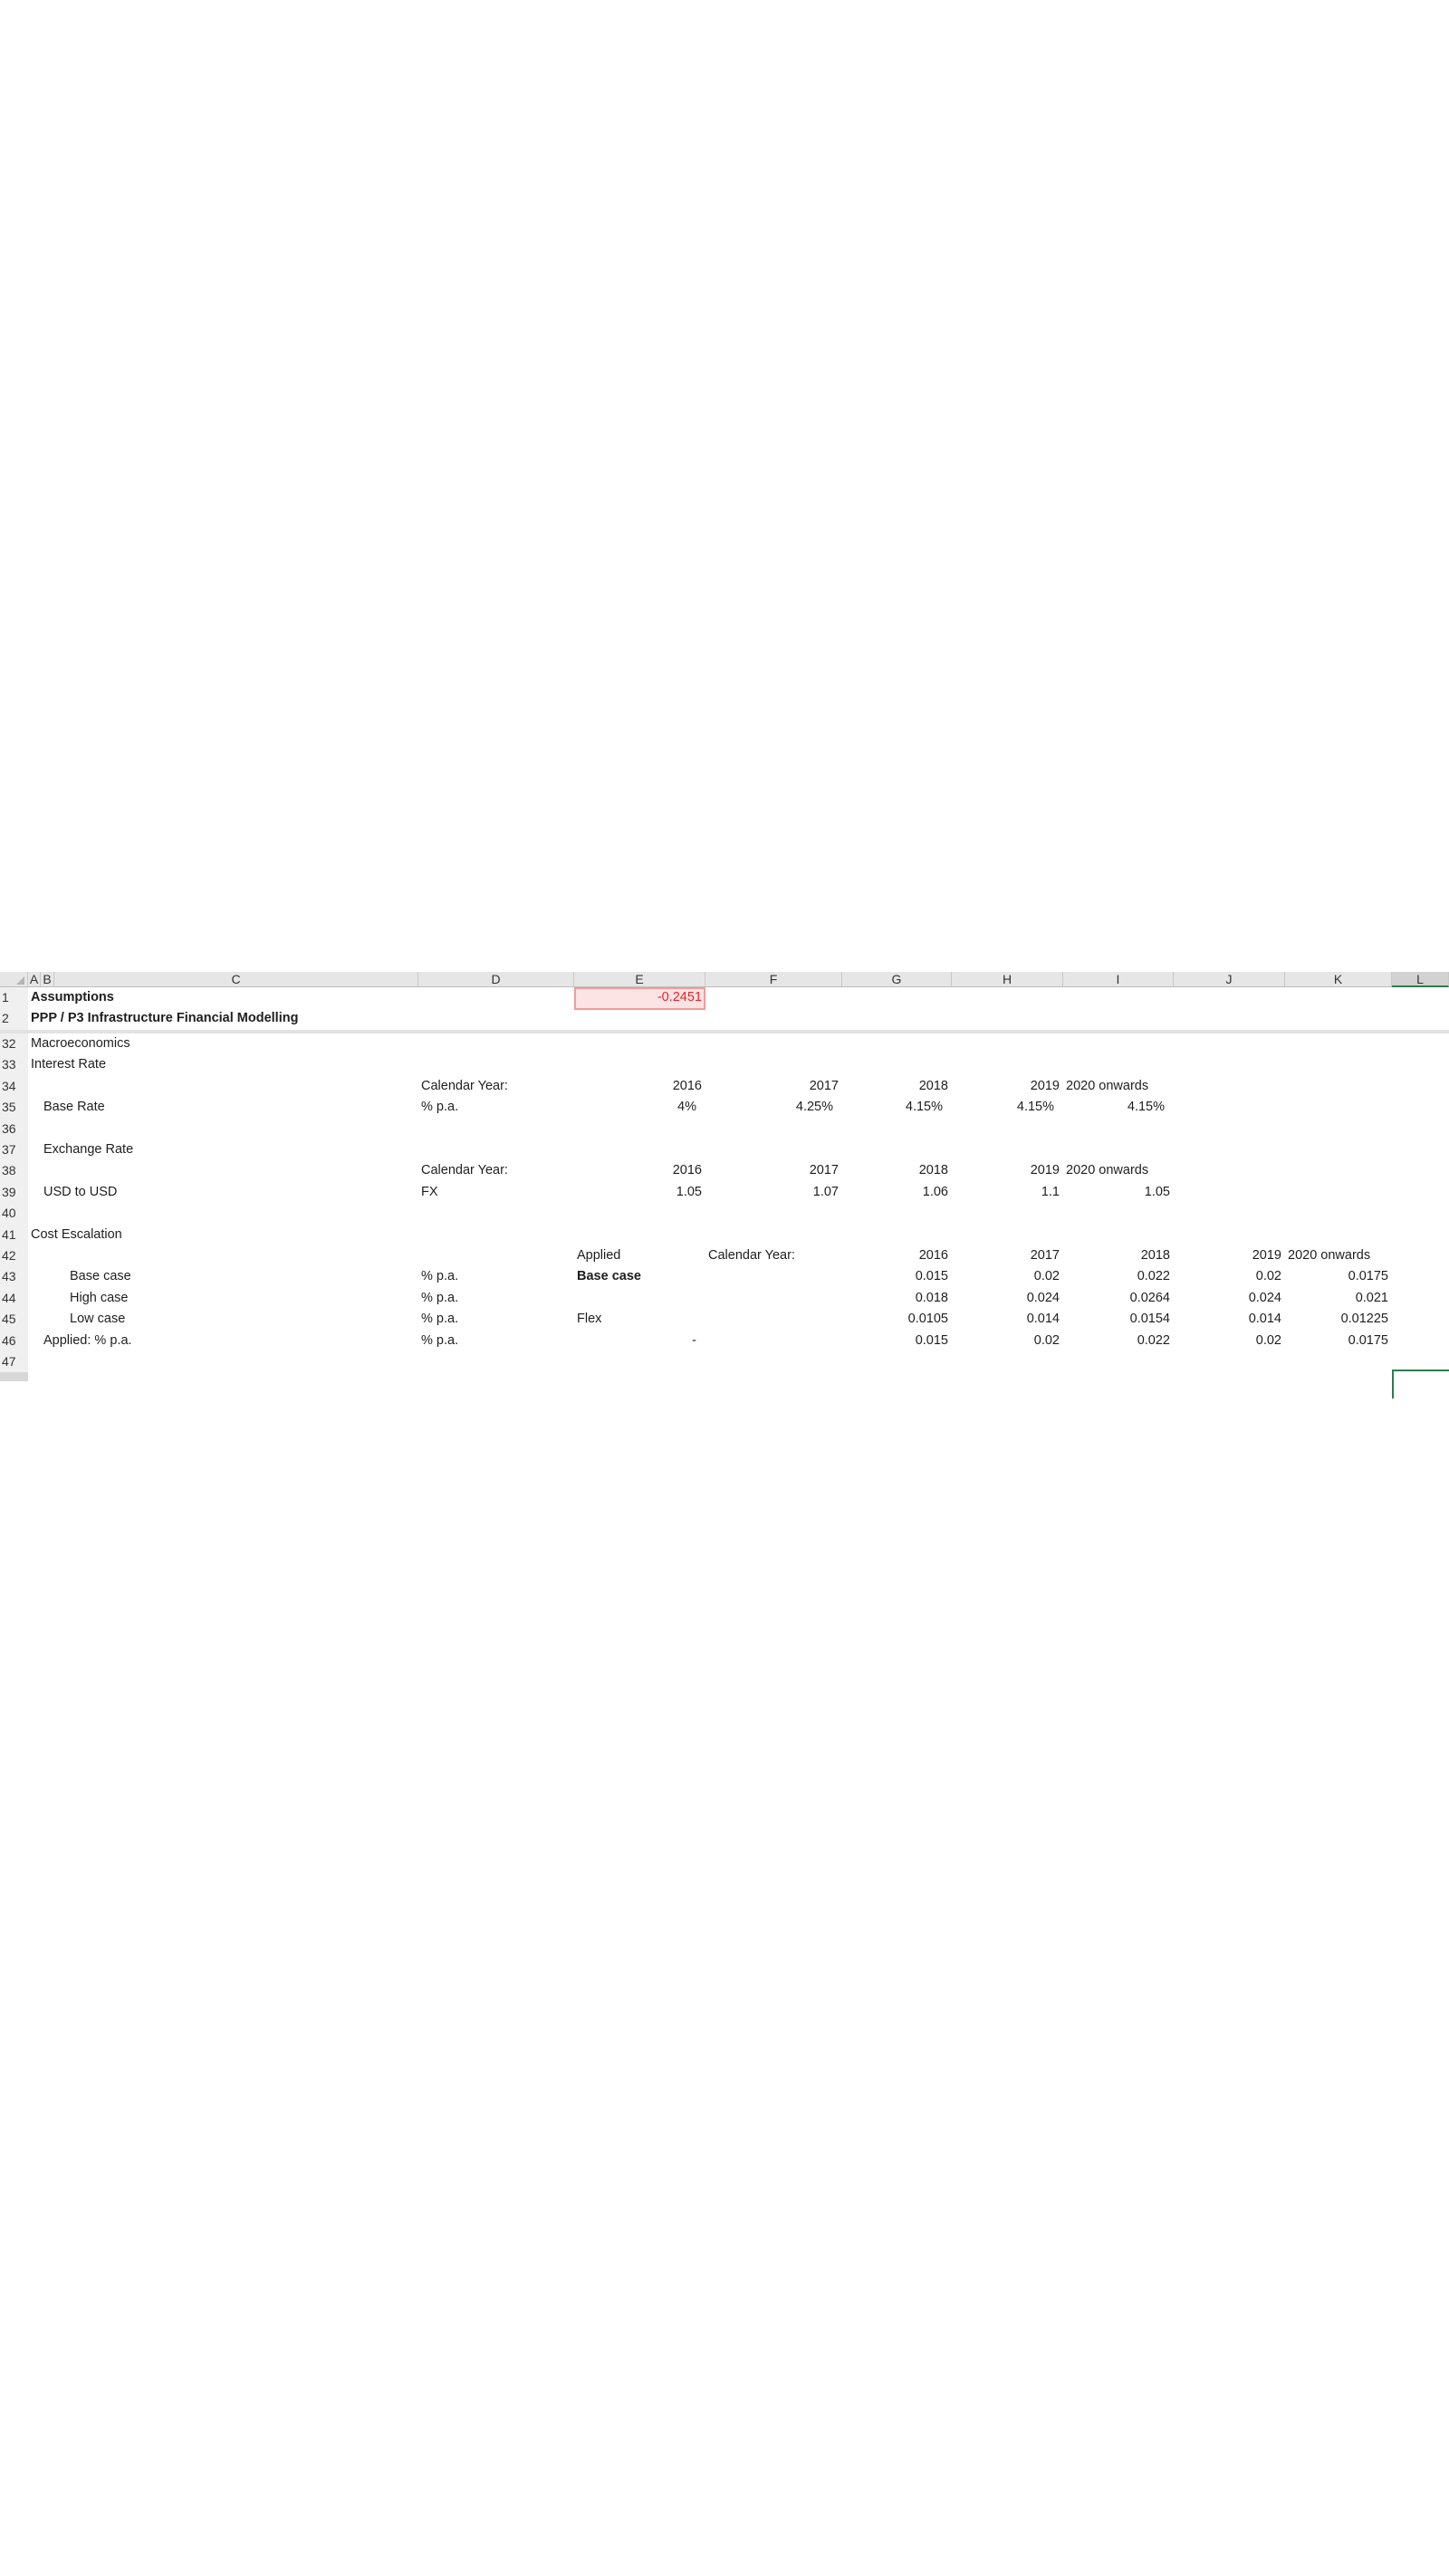  I want to click on cell-j43: 0.02, so click(1268, 1276).